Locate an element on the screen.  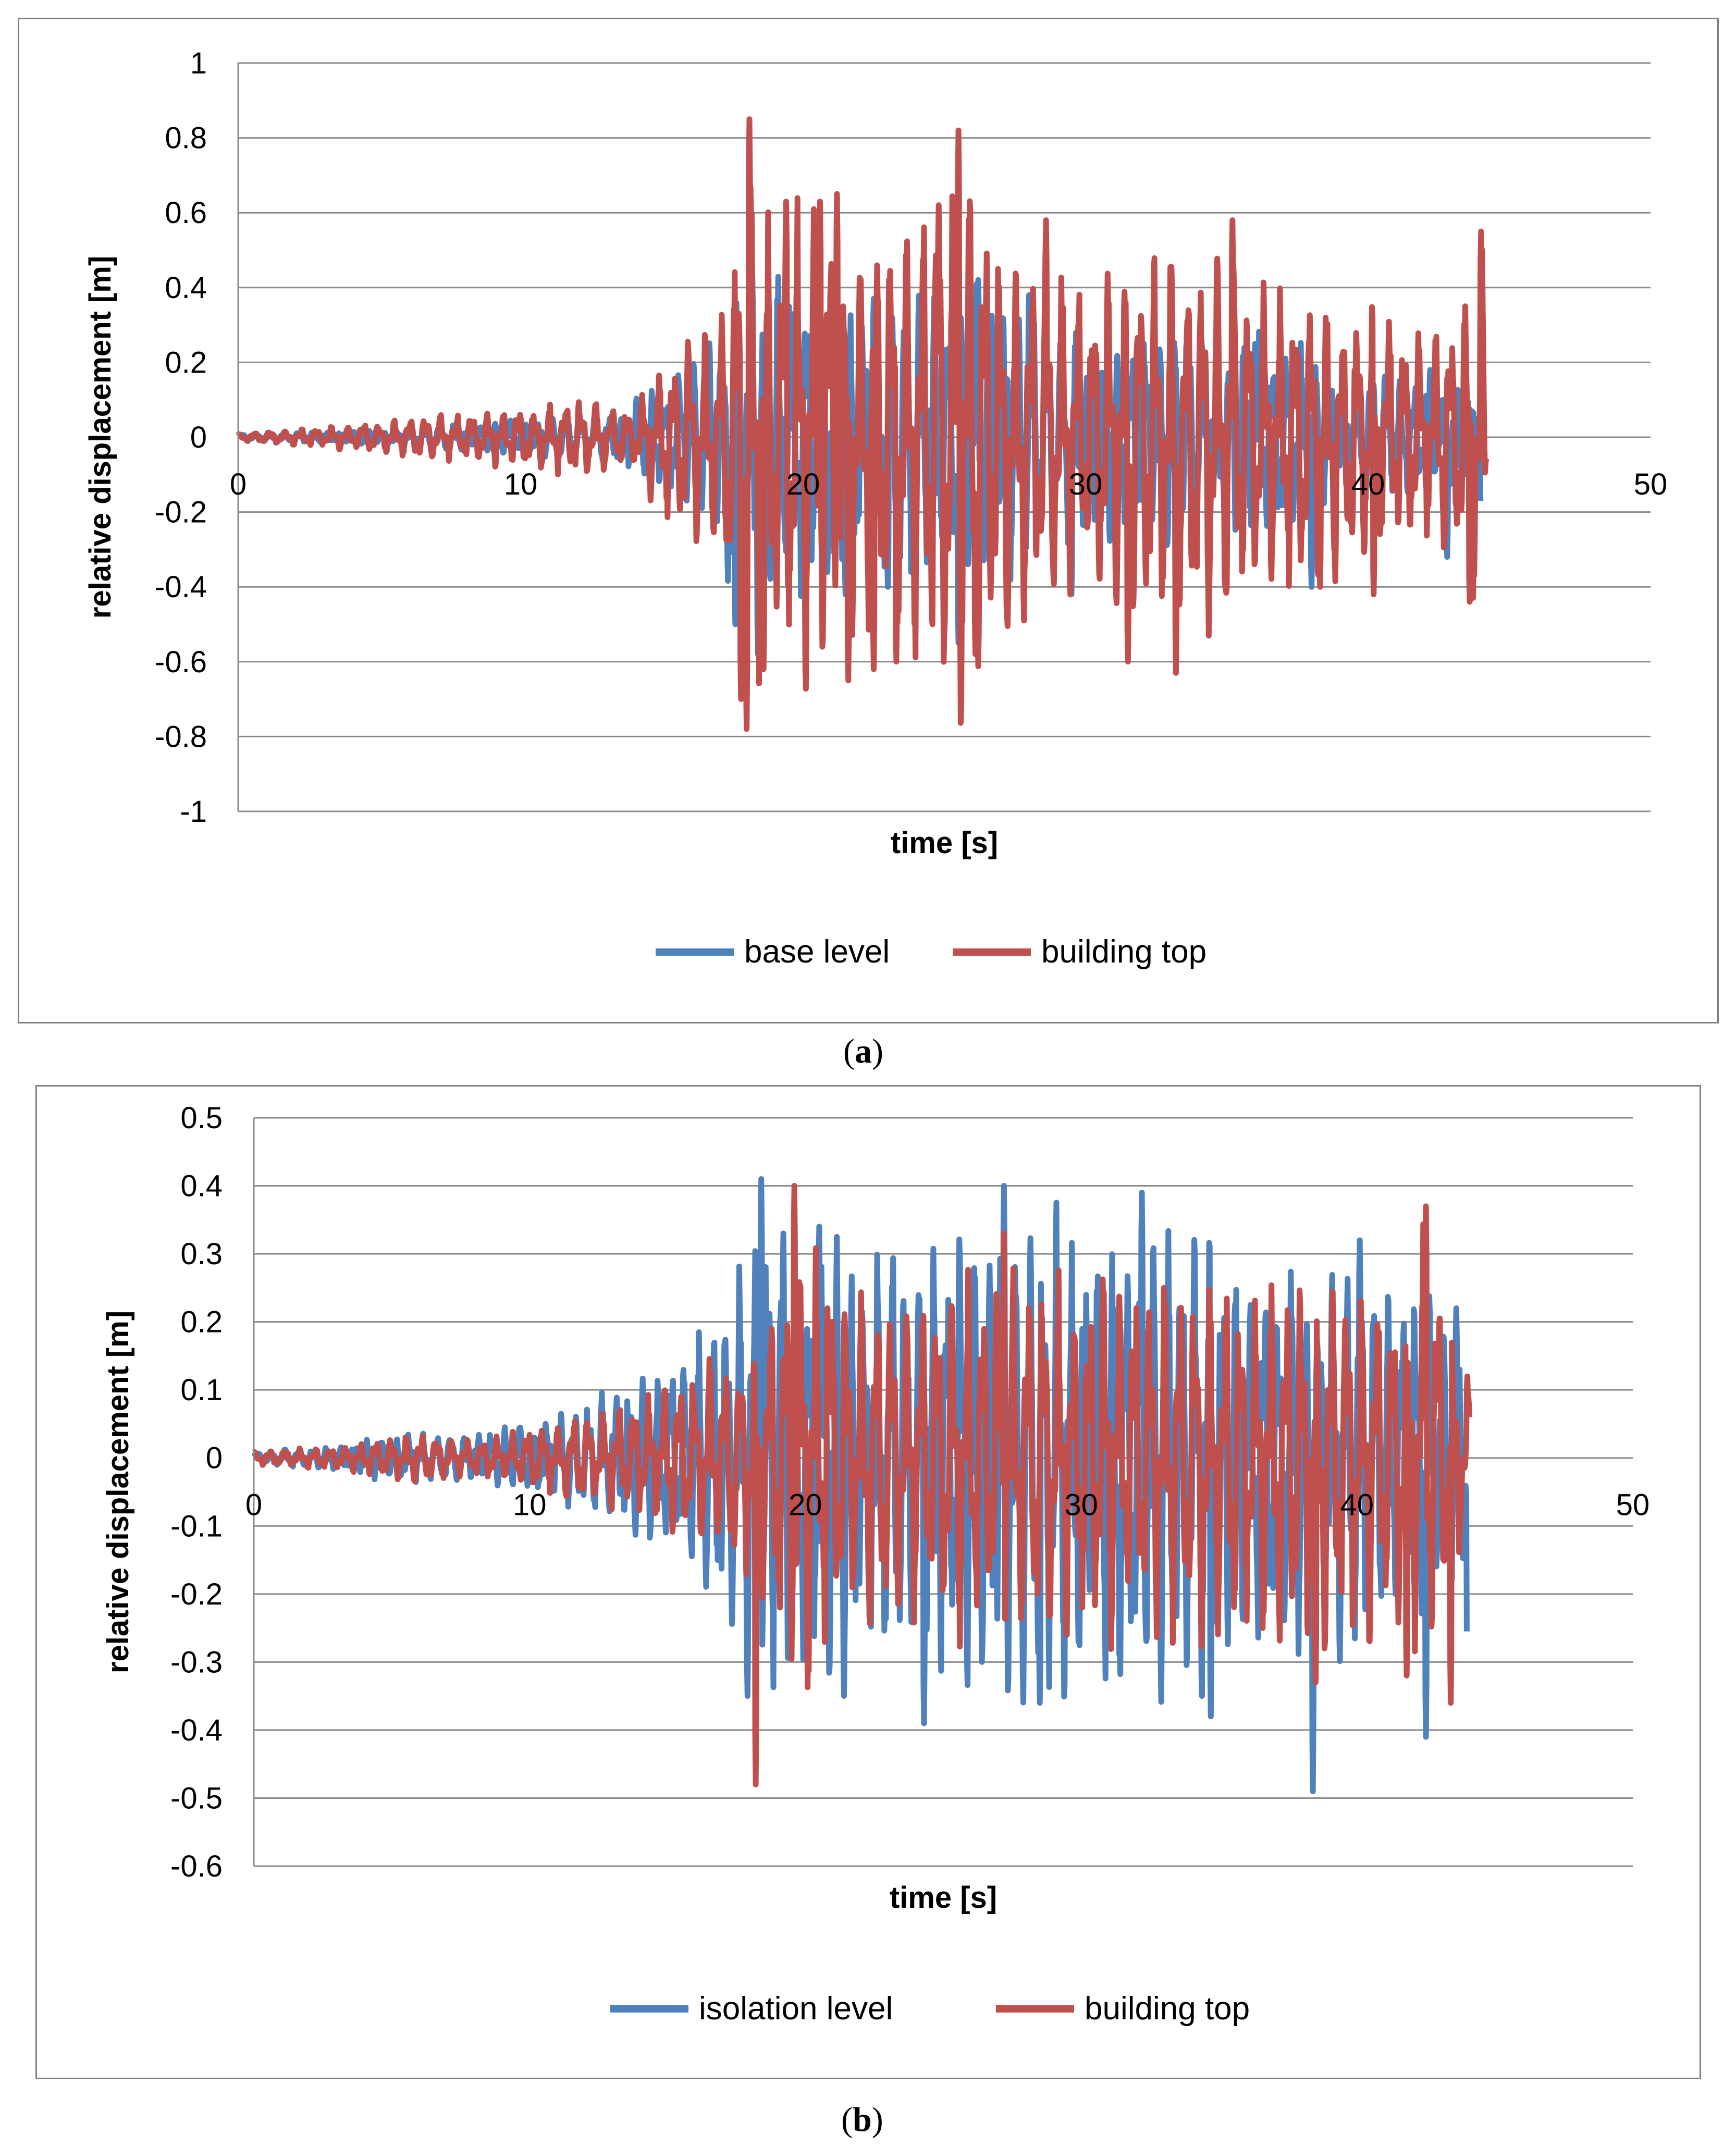
caption-a: (a) is located at coordinates (863, 1051).